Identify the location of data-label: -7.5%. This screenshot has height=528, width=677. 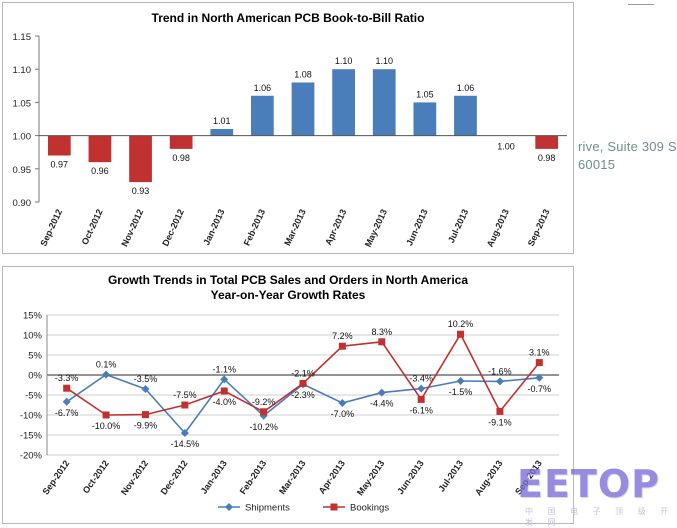
(185, 395).